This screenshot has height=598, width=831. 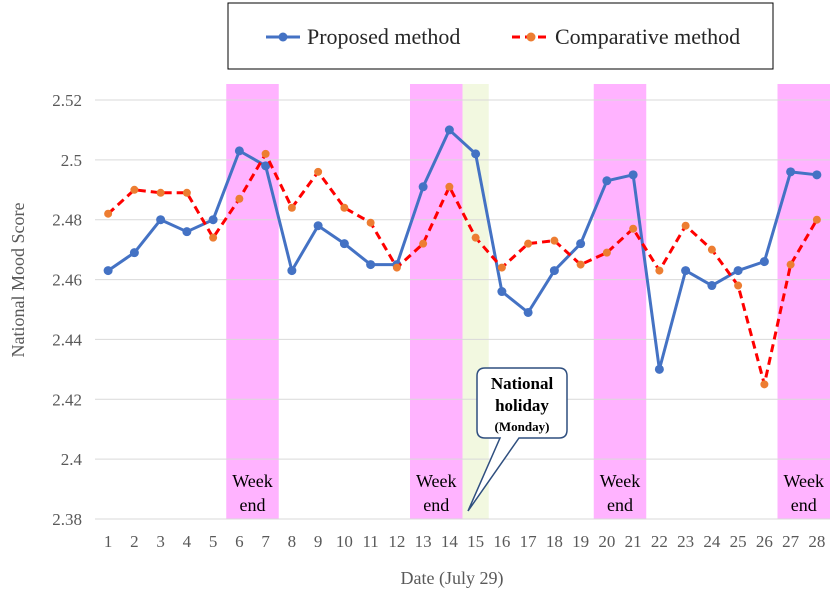 What do you see at coordinates (529, 541) in the screenshot?
I see `x-tick-label-17: 17` at bounding box center [529, 541].